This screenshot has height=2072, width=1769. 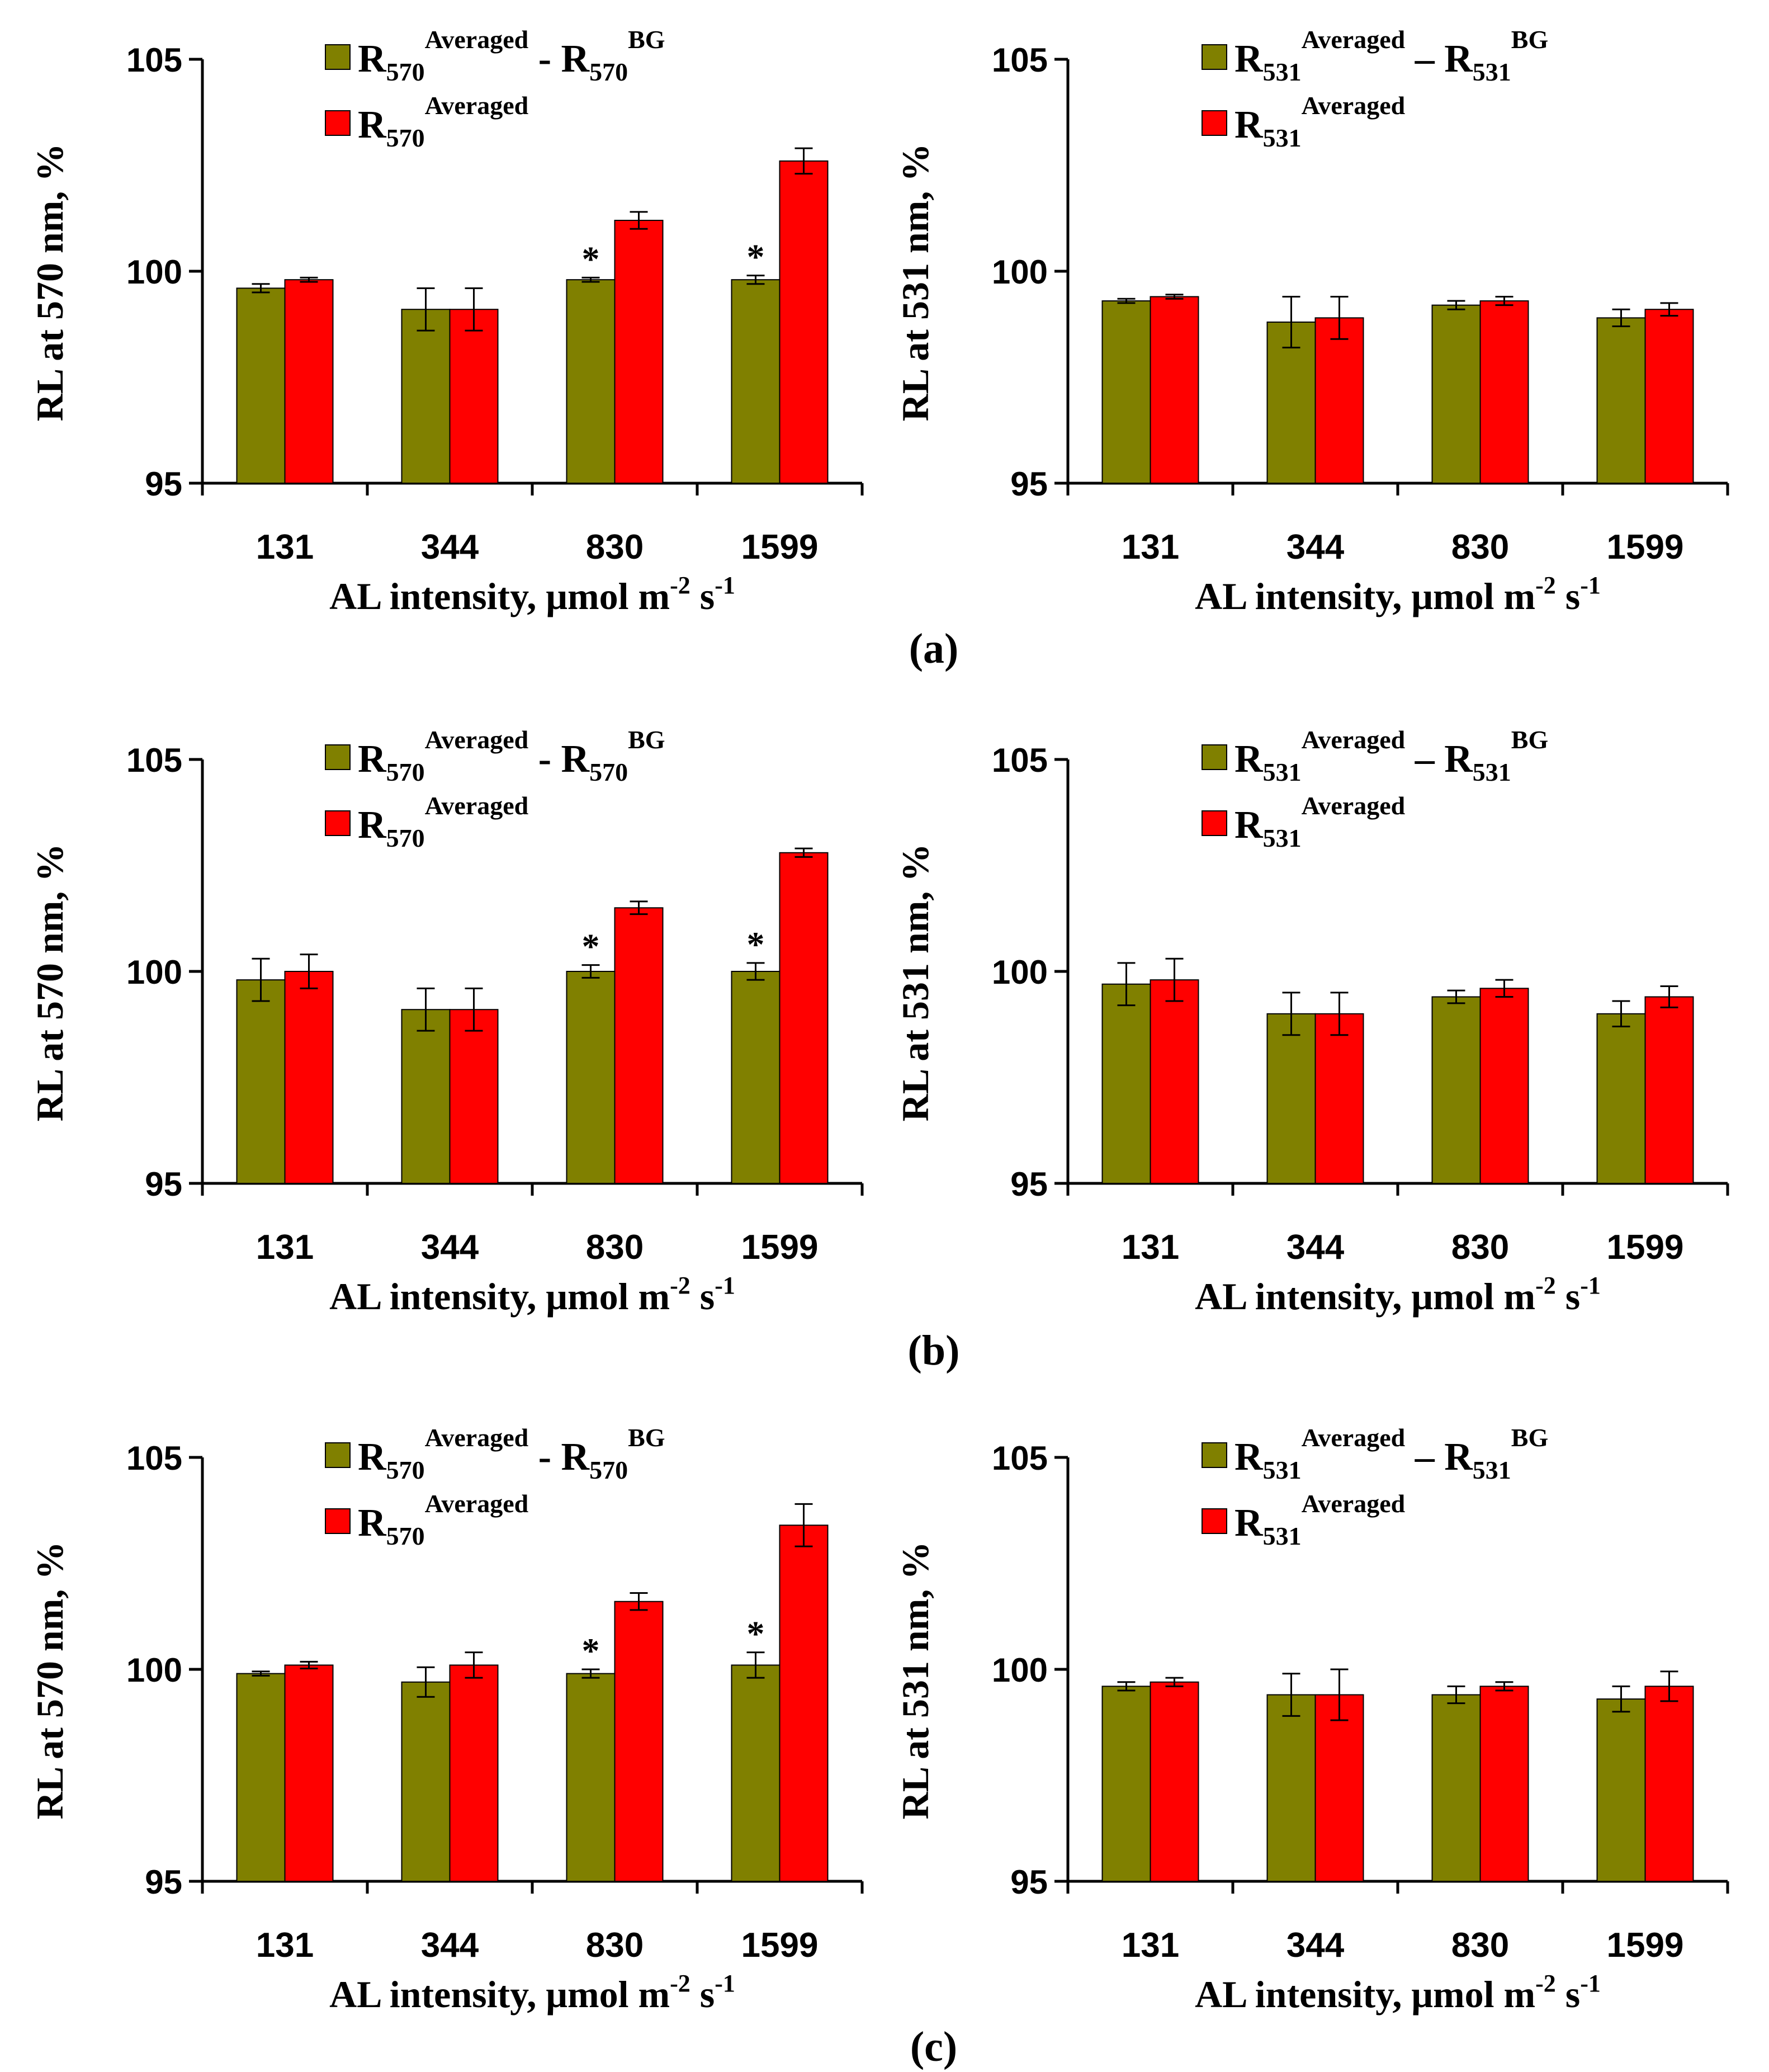 What do you see at coordinates (915, 1681) in the screenshot?
I see `y-axis-label: RL at 531 nm, %` at bounding box center [915, 1681].